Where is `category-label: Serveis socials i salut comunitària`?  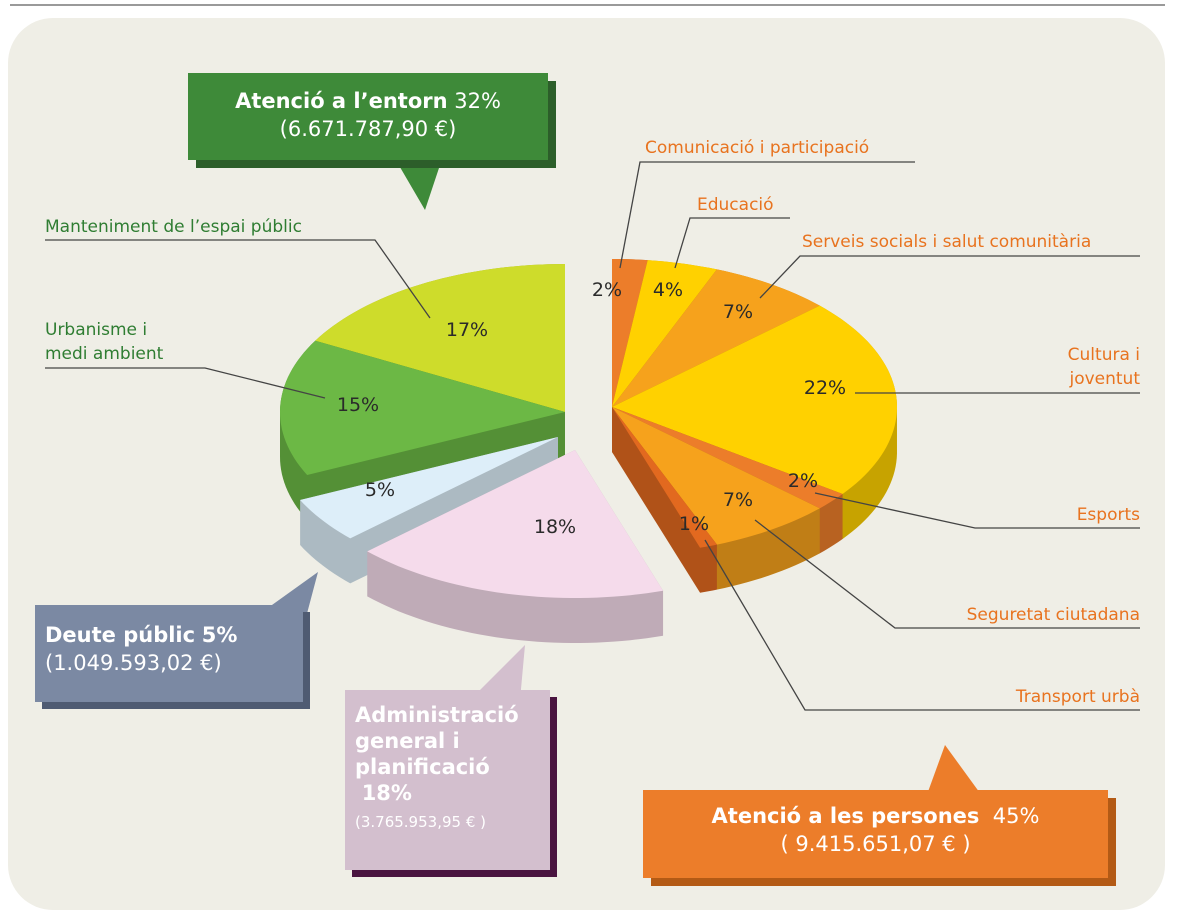
category-label: Serveis socials i salut comunitària is located at coordinates (947, 242).